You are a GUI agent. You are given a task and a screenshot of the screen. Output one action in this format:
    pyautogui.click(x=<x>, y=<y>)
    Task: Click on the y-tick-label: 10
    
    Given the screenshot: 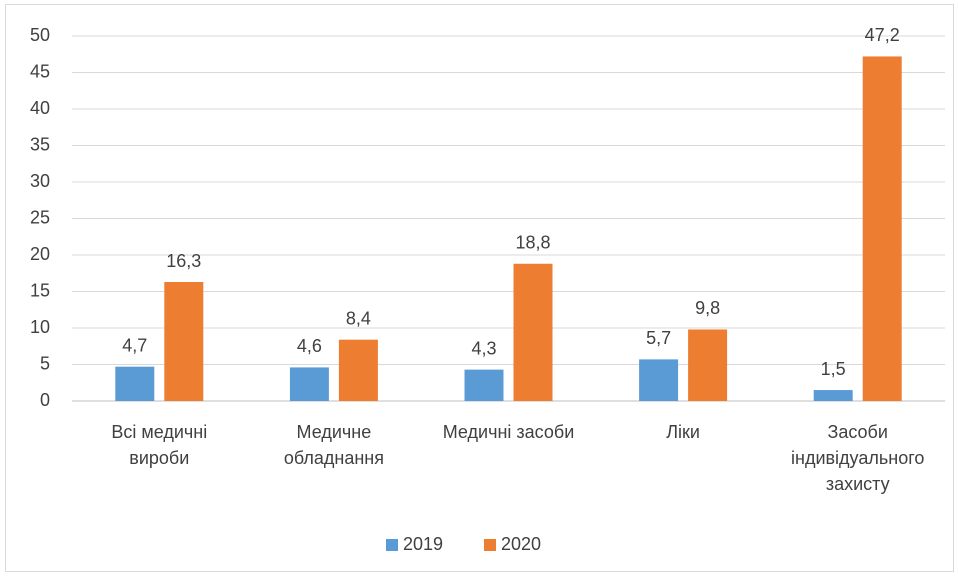 What is the action you would take?
    pyautogui.click(x=40, y=327)
    